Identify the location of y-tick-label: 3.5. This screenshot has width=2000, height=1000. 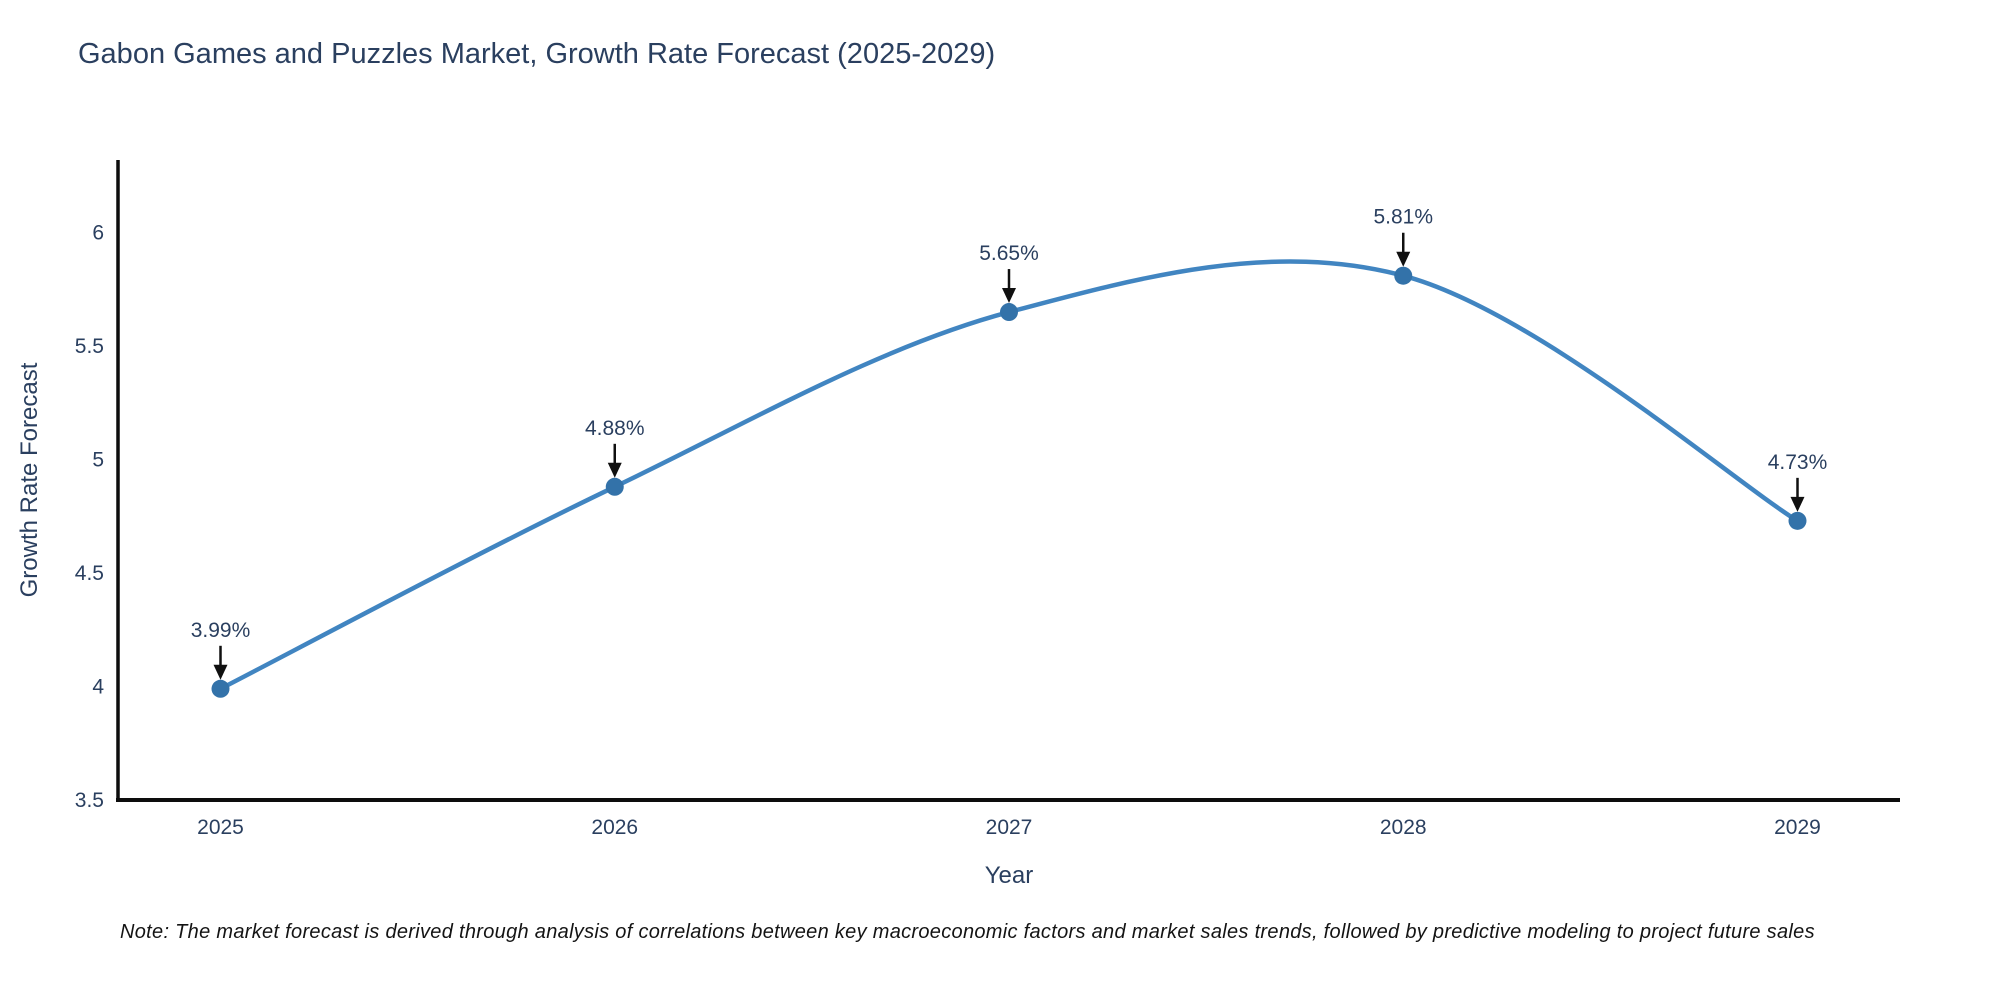
(89, 800).